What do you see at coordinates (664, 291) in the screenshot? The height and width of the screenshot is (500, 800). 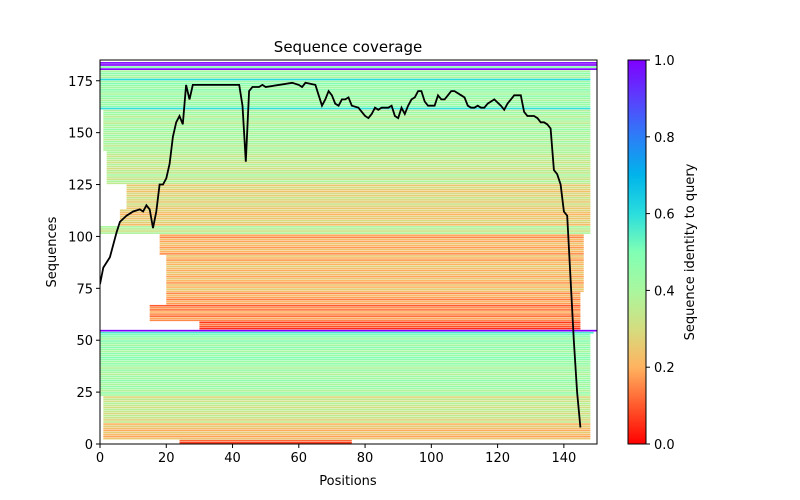 I see `colorbar-tick-label: 0.4` at bounding box center [664, 291].